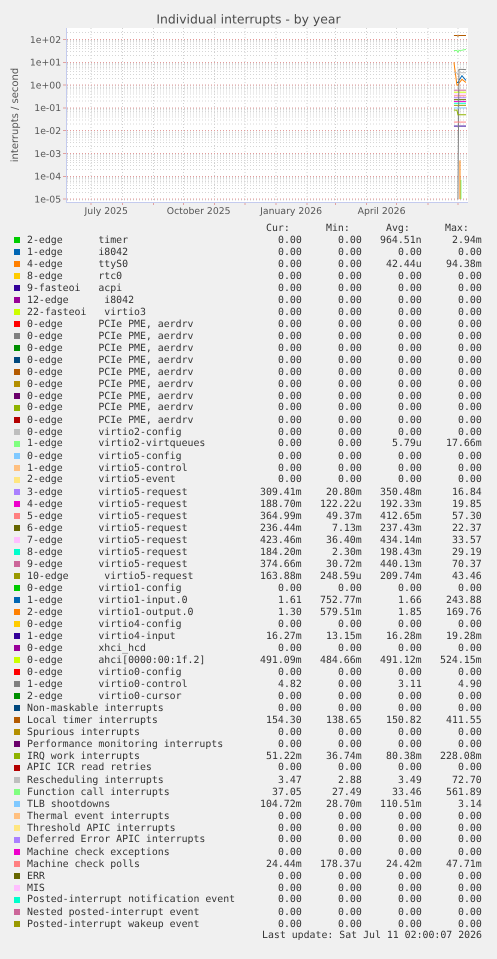  What do you see at coordinates (347, 552) in the screenshot?
I see `text: 2.30m` at bounding box center [347, 552].